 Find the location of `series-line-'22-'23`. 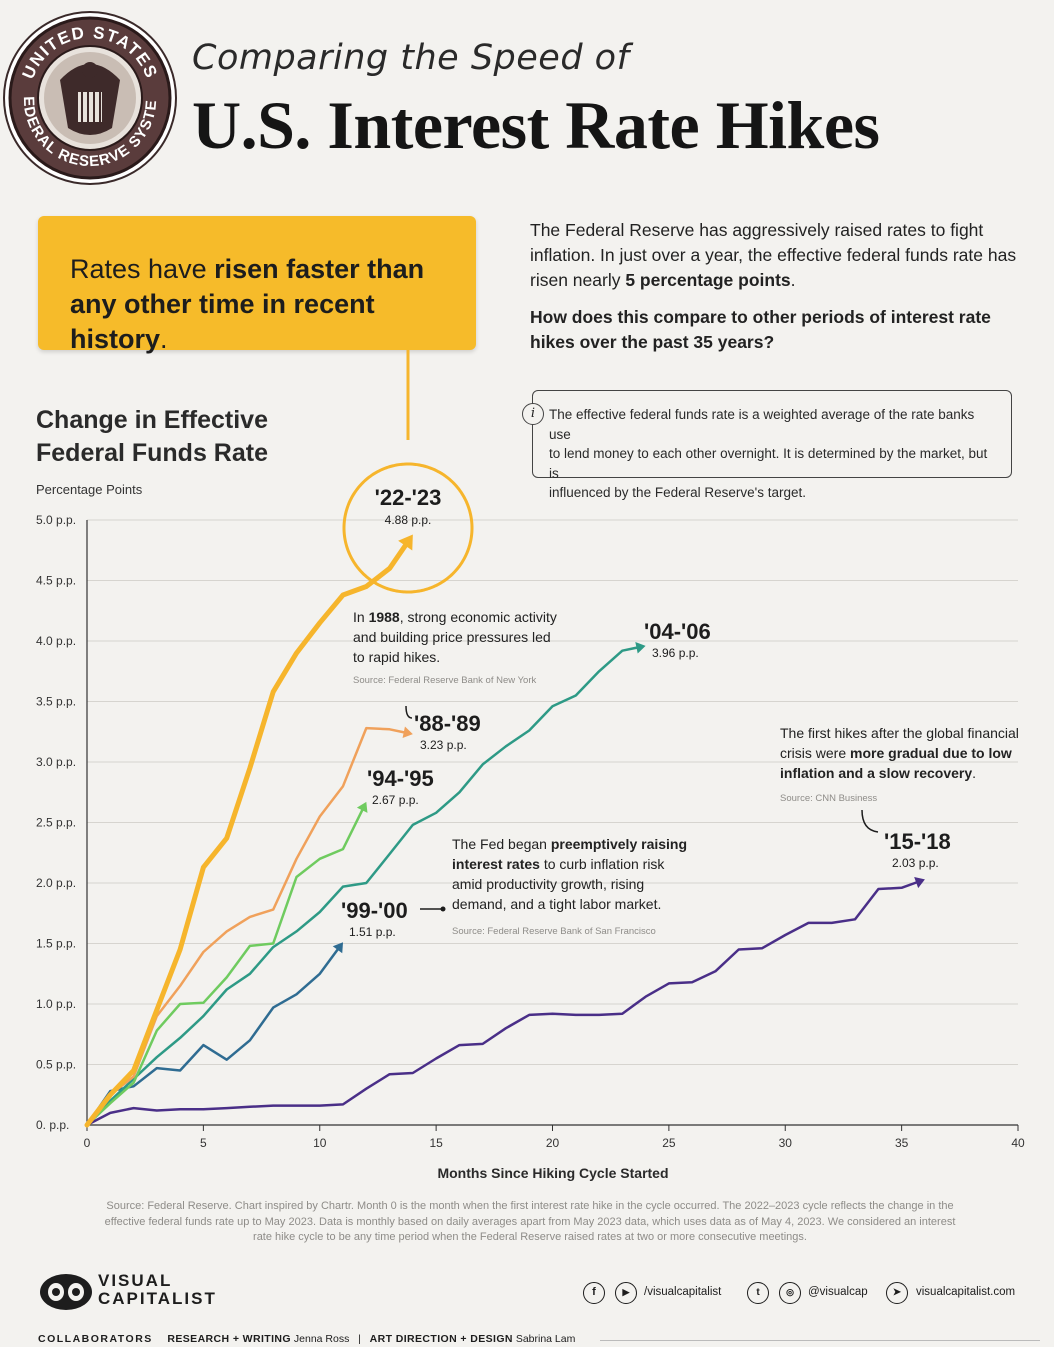

series-line-'22-'23 is located at coordinates (246, 834).